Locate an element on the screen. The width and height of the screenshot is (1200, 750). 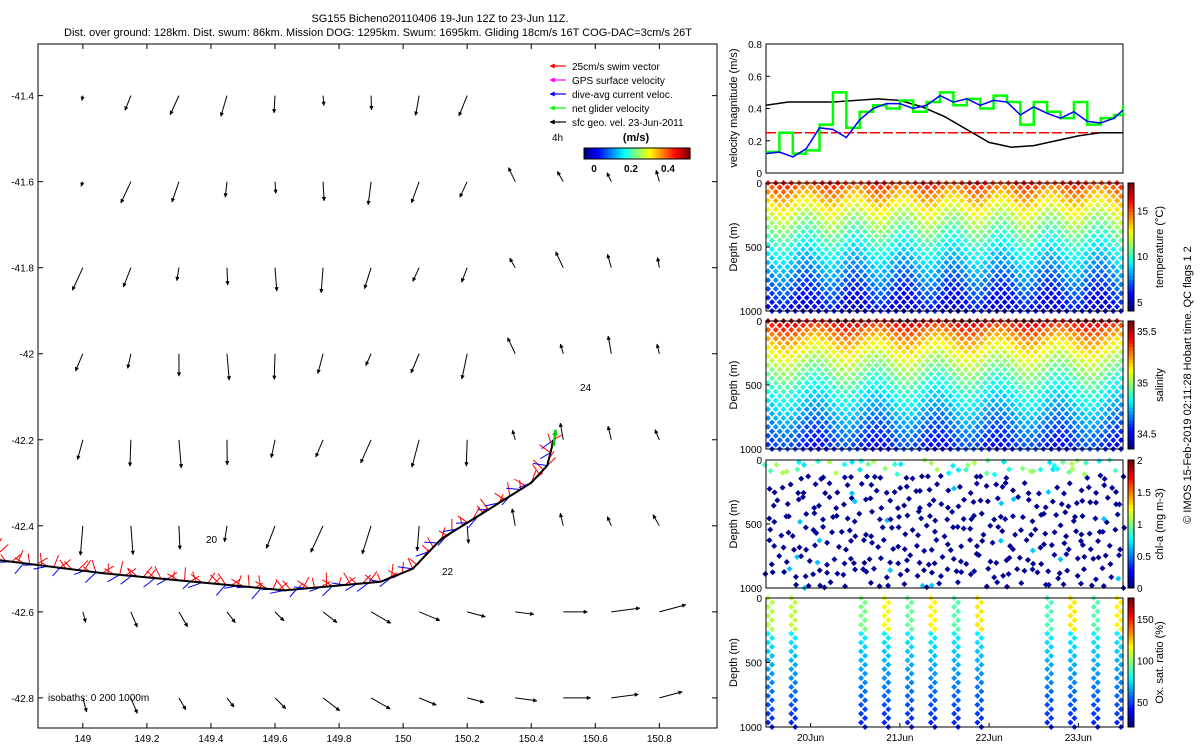
colorbar-segment is located at coordinates (633, 153).